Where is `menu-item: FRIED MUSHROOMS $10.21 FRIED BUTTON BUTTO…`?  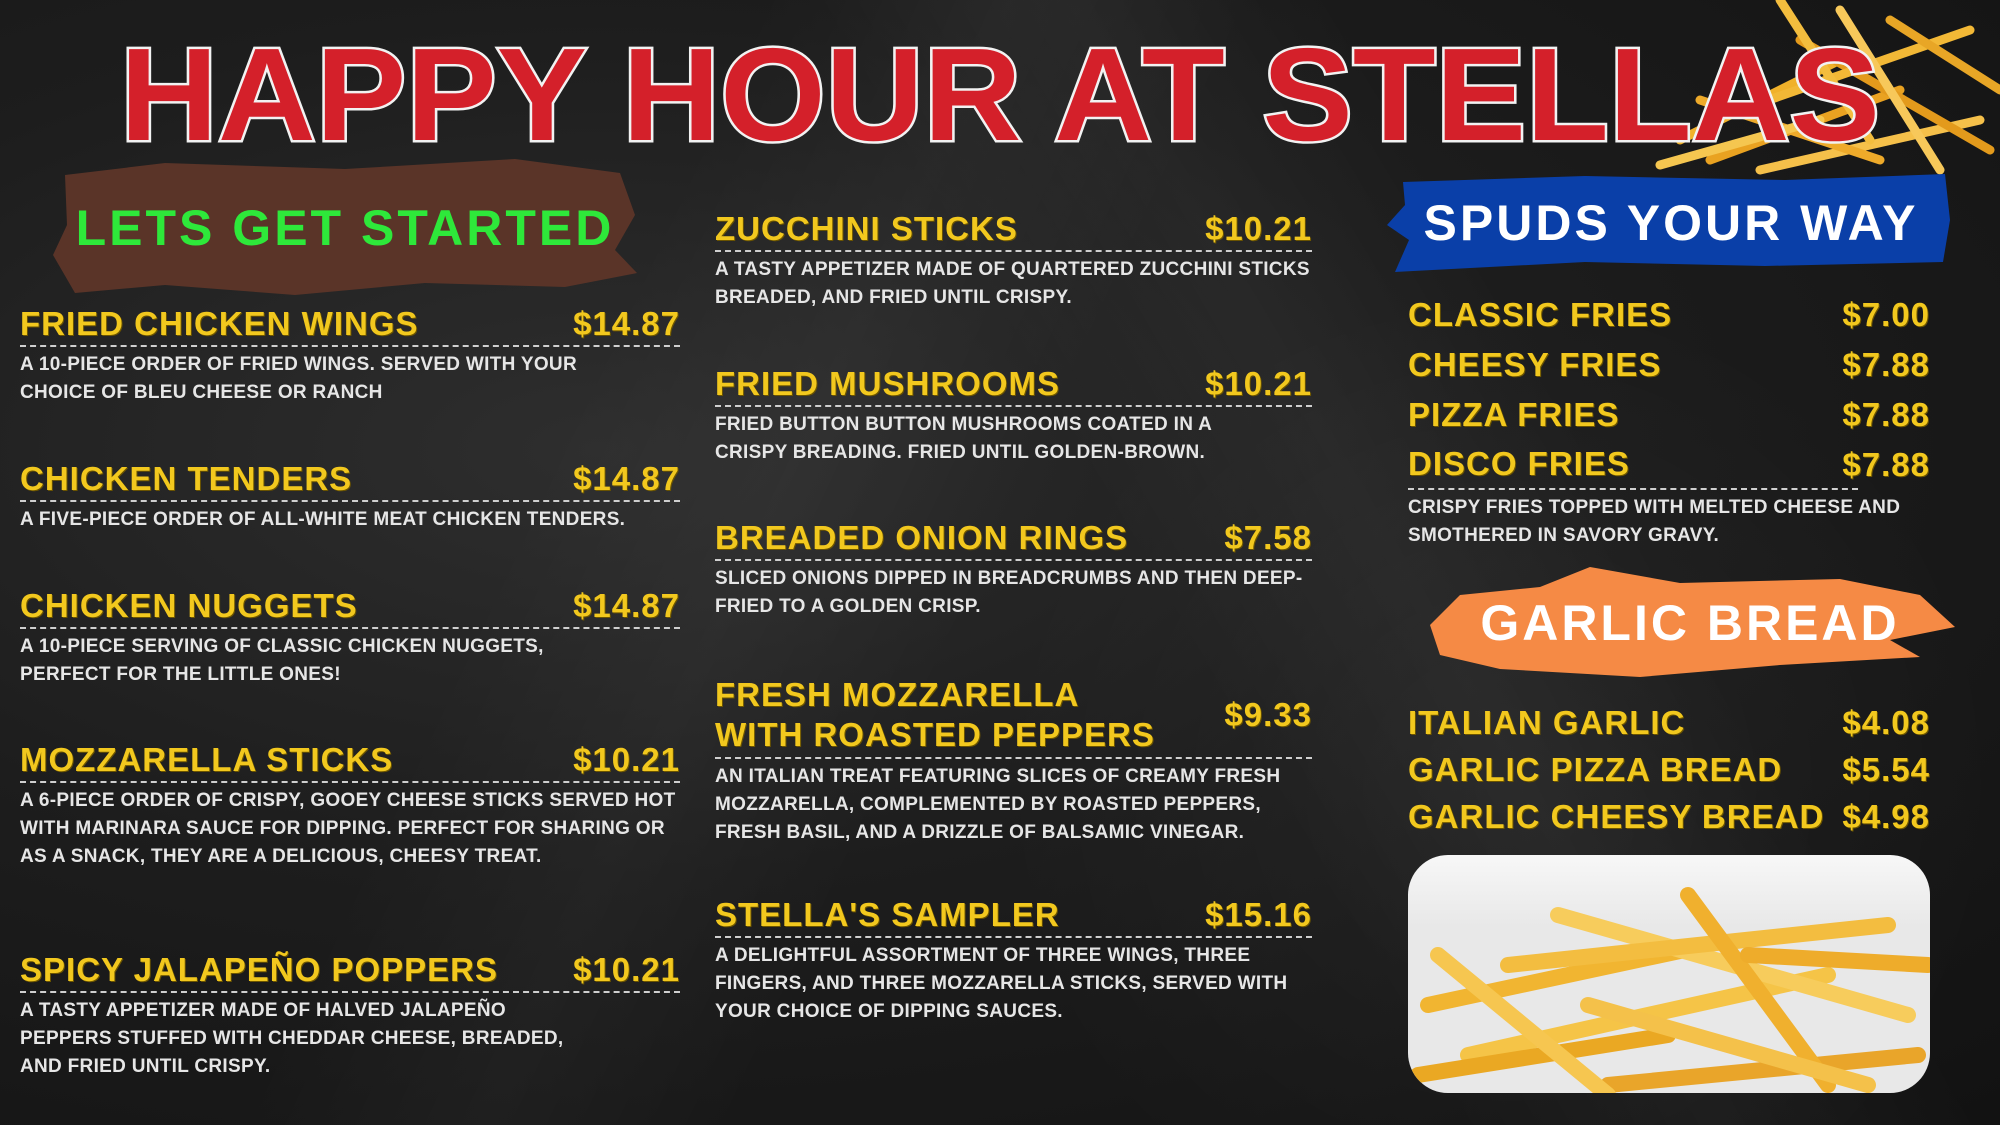
menu-item: FRIED MUSHROOMS $10.21 FRIED BUTTON BUTTO… is located at coordinates (1013, 416).